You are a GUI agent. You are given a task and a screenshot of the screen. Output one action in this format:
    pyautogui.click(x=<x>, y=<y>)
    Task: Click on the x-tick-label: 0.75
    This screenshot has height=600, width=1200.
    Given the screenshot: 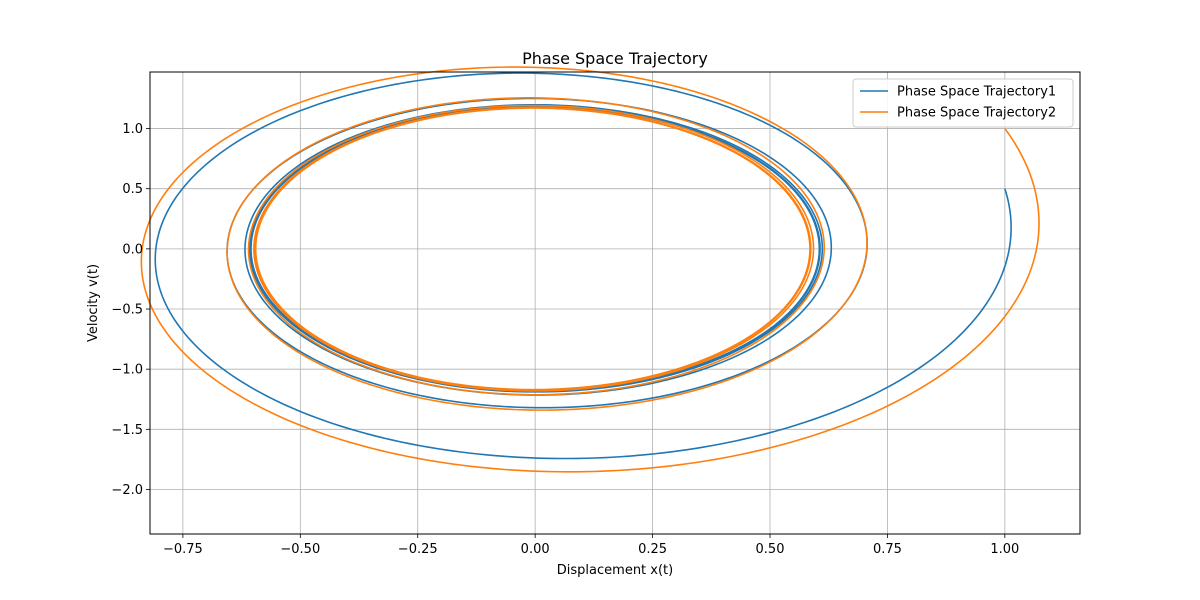 What is the action you would take?
    pyautogui.click(x=887, y=549)
    